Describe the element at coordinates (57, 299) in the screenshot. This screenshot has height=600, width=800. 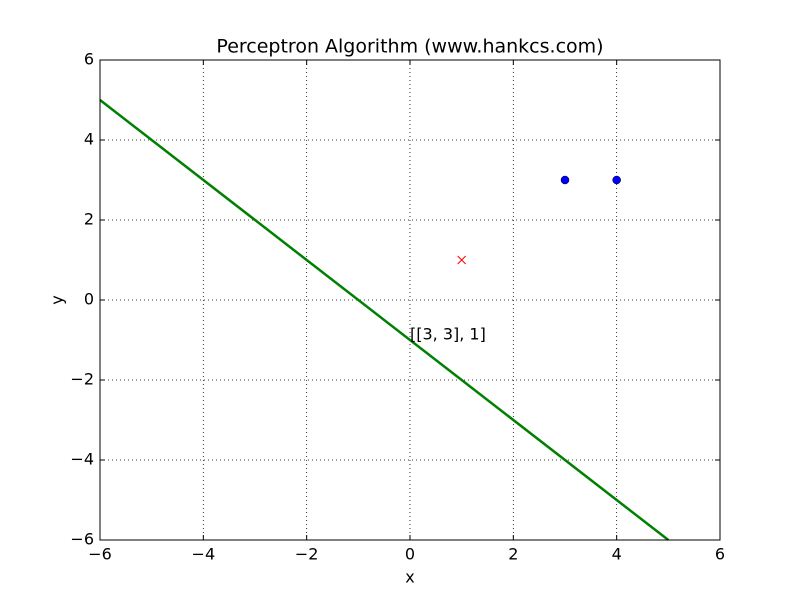
I see `y-axis-label: y` at that location.